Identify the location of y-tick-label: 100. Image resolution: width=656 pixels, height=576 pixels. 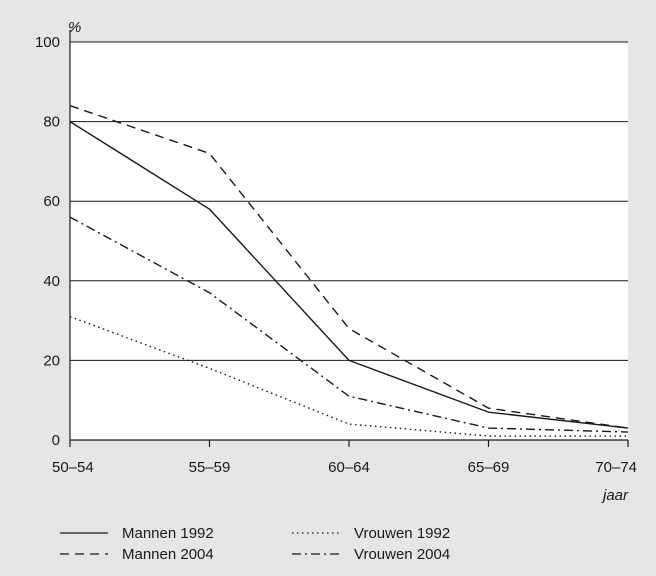
(47, 42).